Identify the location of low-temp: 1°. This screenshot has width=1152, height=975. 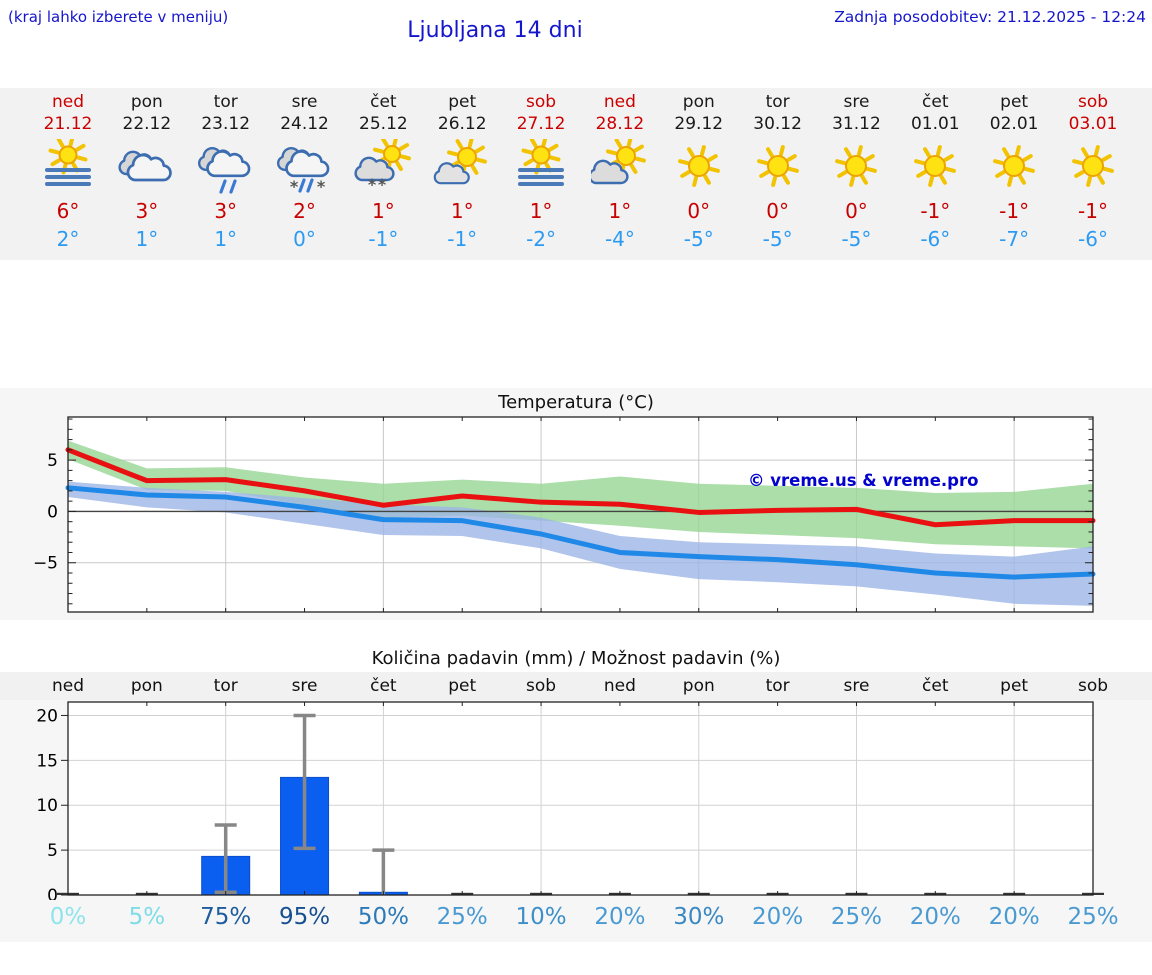
(147, 239).